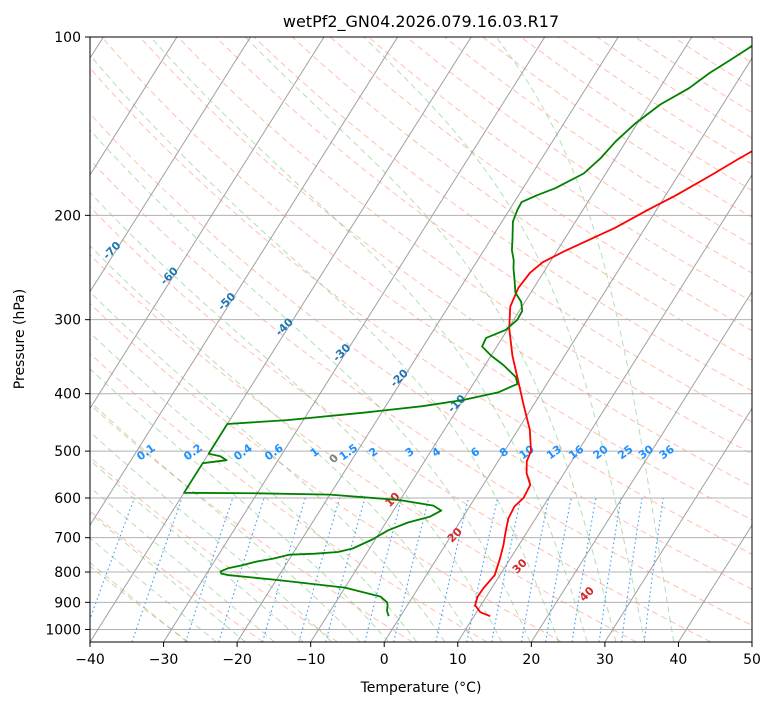 The width and height of the screenshot is (775, 708). What do you see at coordinates (605, 660) in the screenshot?
I see `x-tick-label: 30` at bounding box center [605, 660].